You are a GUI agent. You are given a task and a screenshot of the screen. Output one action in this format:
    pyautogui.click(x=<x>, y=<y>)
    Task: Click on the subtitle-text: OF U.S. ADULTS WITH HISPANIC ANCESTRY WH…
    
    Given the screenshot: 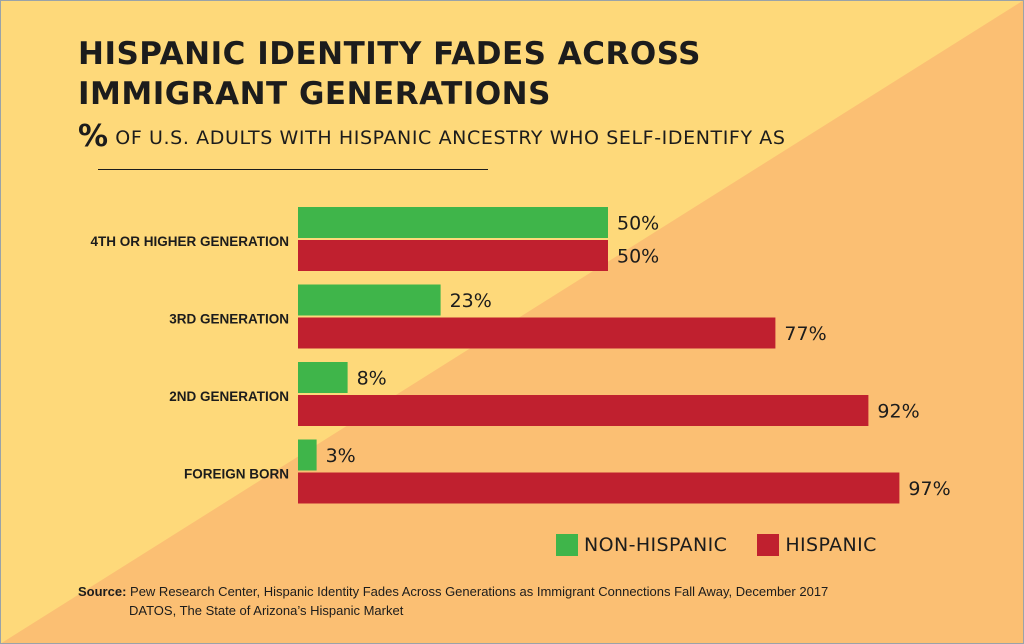 What is the action you would take?
    pyautogui.click(x=447, y=138)
    